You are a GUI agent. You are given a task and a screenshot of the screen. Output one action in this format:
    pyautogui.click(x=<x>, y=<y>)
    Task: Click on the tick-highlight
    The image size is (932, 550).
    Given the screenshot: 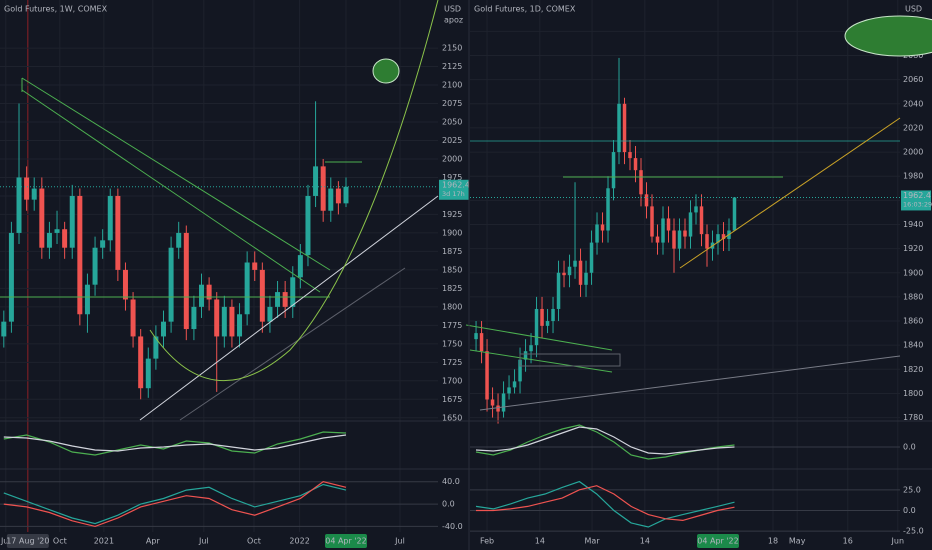 What is the action you would take?
    pyautogui.click(x=717, y=541)
    